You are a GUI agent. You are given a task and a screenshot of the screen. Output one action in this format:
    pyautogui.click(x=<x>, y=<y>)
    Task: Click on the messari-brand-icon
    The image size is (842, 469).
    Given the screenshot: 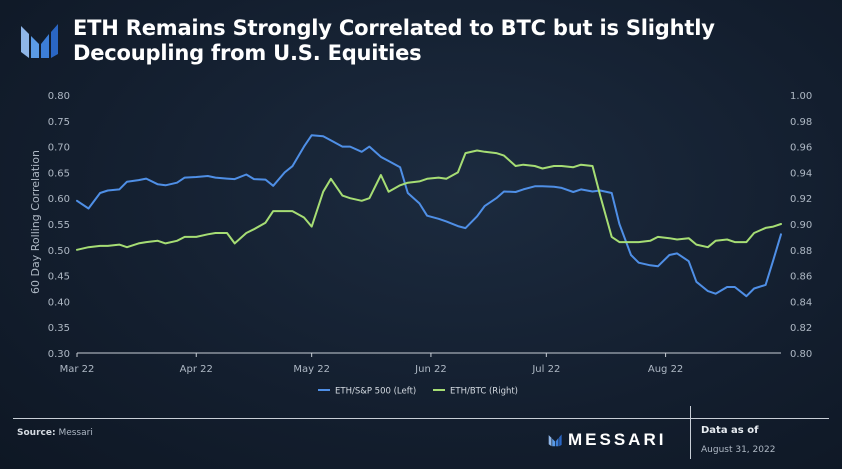 What is the action you would take?
    pyautogui.click(x=555, y=440)
    